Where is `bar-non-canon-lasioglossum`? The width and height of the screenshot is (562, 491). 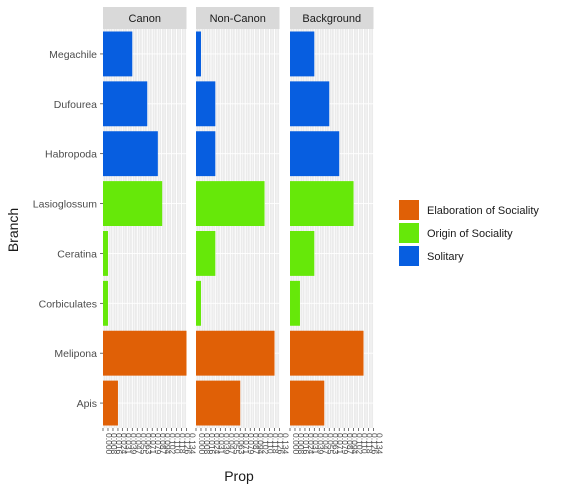
bar-non-canon-lasioglossum is located at coordinates (230, 204).